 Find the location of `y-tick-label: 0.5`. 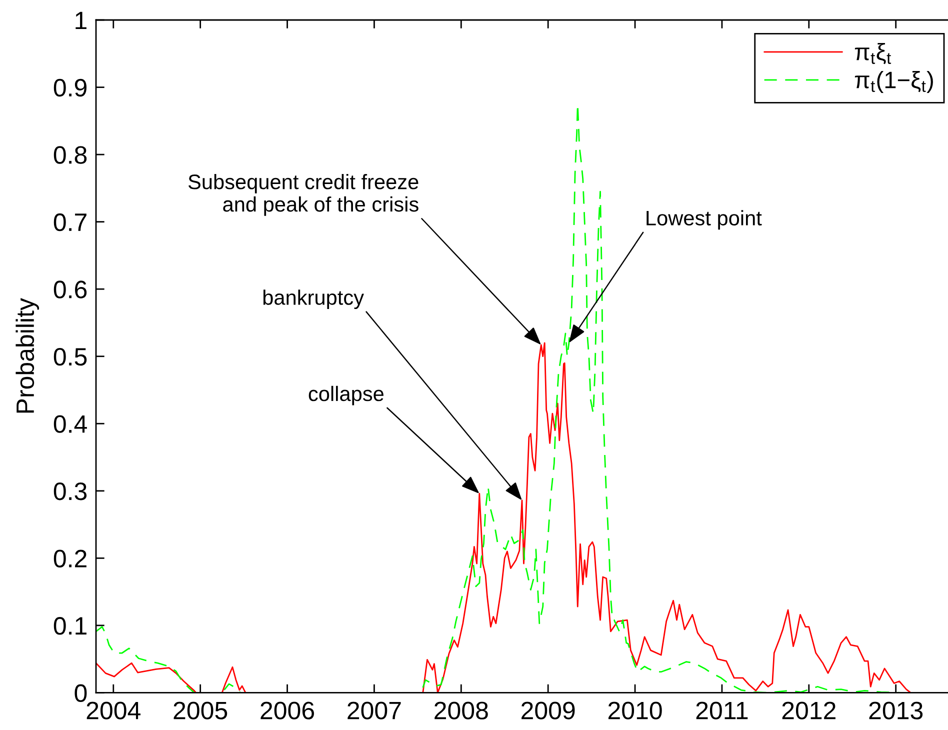

y-tick-label: 0.5 is located at coordinates (70, 357).